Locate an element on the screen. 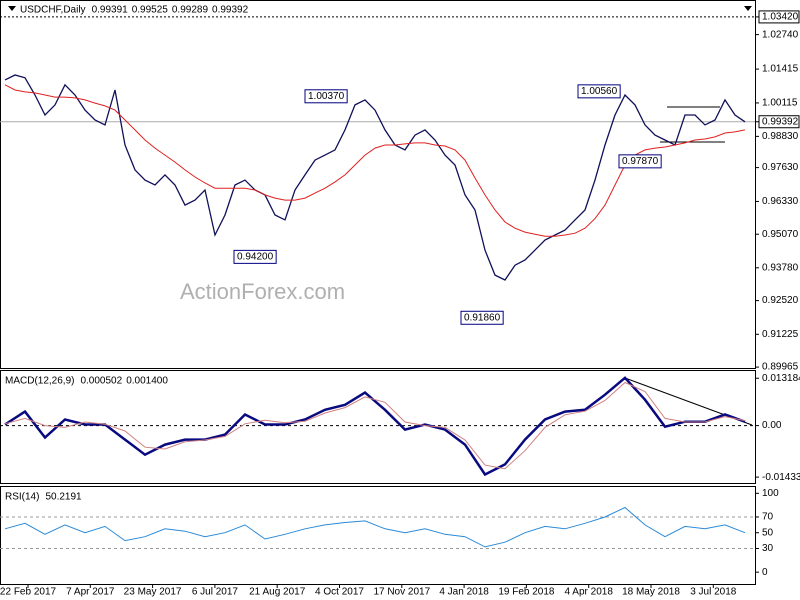  y-tick-label: 0.98830 is located at coordinates (780, 136).